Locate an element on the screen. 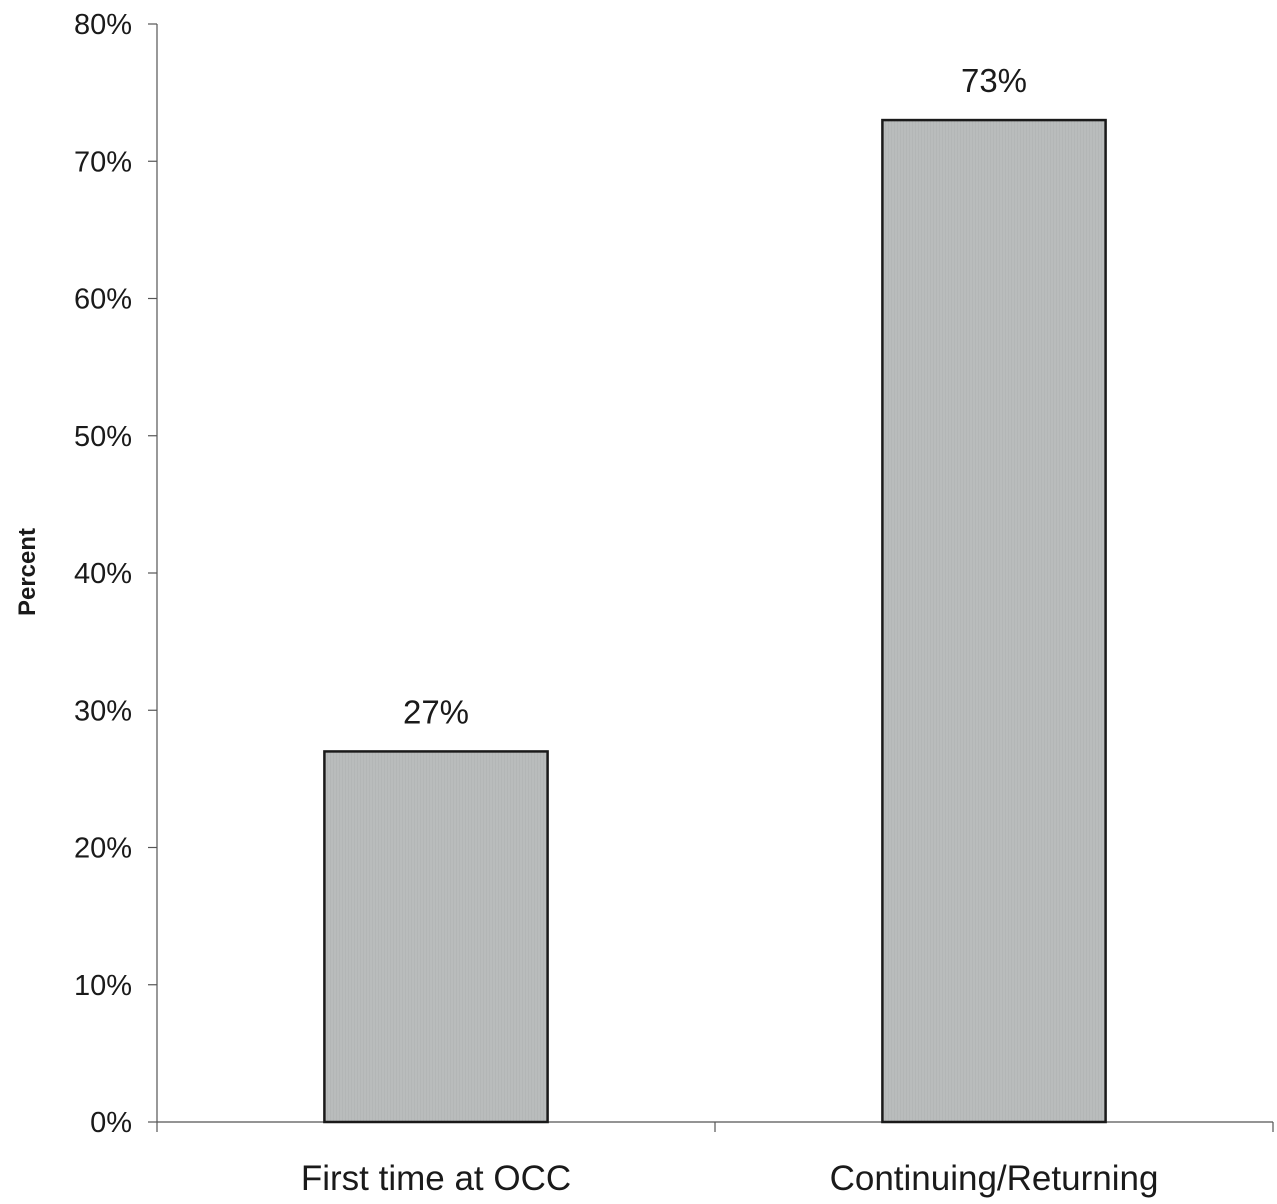  data-label-2: 73% is located at coordinates (994, 80).